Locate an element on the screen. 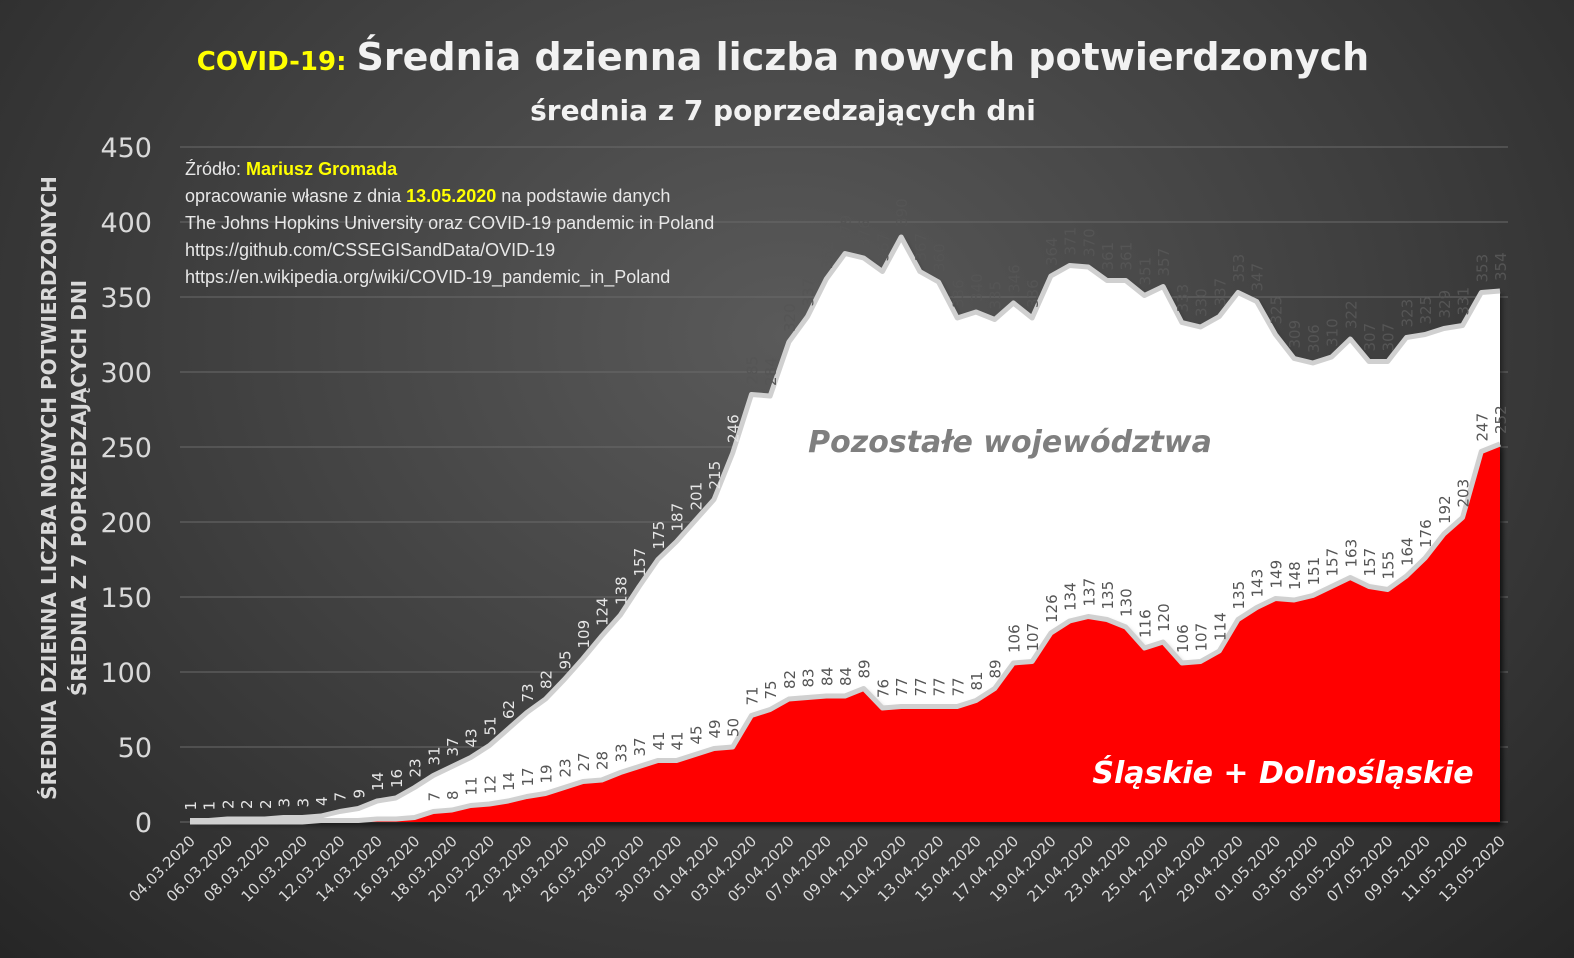 The width and height of the screenshot is (1574, 958). y-tick-label: 150 is located at coordinates (126, 598).